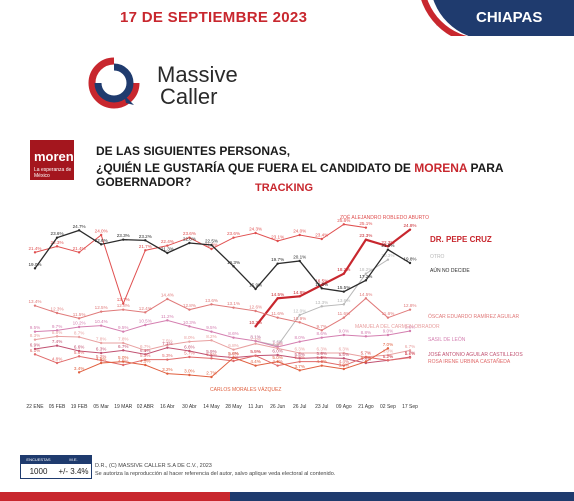 The width and height of the screenshot is (574, 501). Describe the element at coordinates (388, 351) in the screenshot. I see `data-label: 6.0%` at that location.